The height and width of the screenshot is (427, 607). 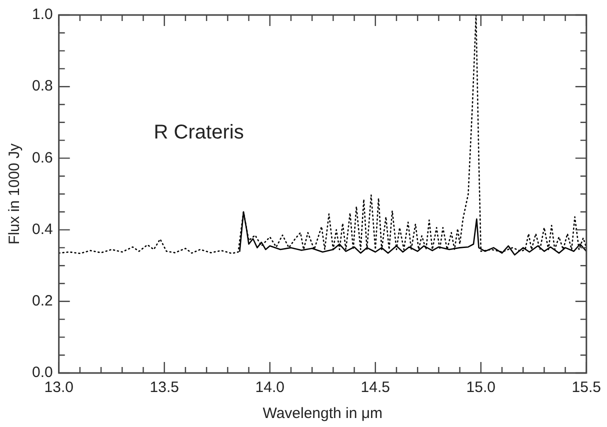 What do you see at coordinates (42, 15) in the screenshot?
I see `y-tick-label: 1.0` at bounding box center [42, 15].